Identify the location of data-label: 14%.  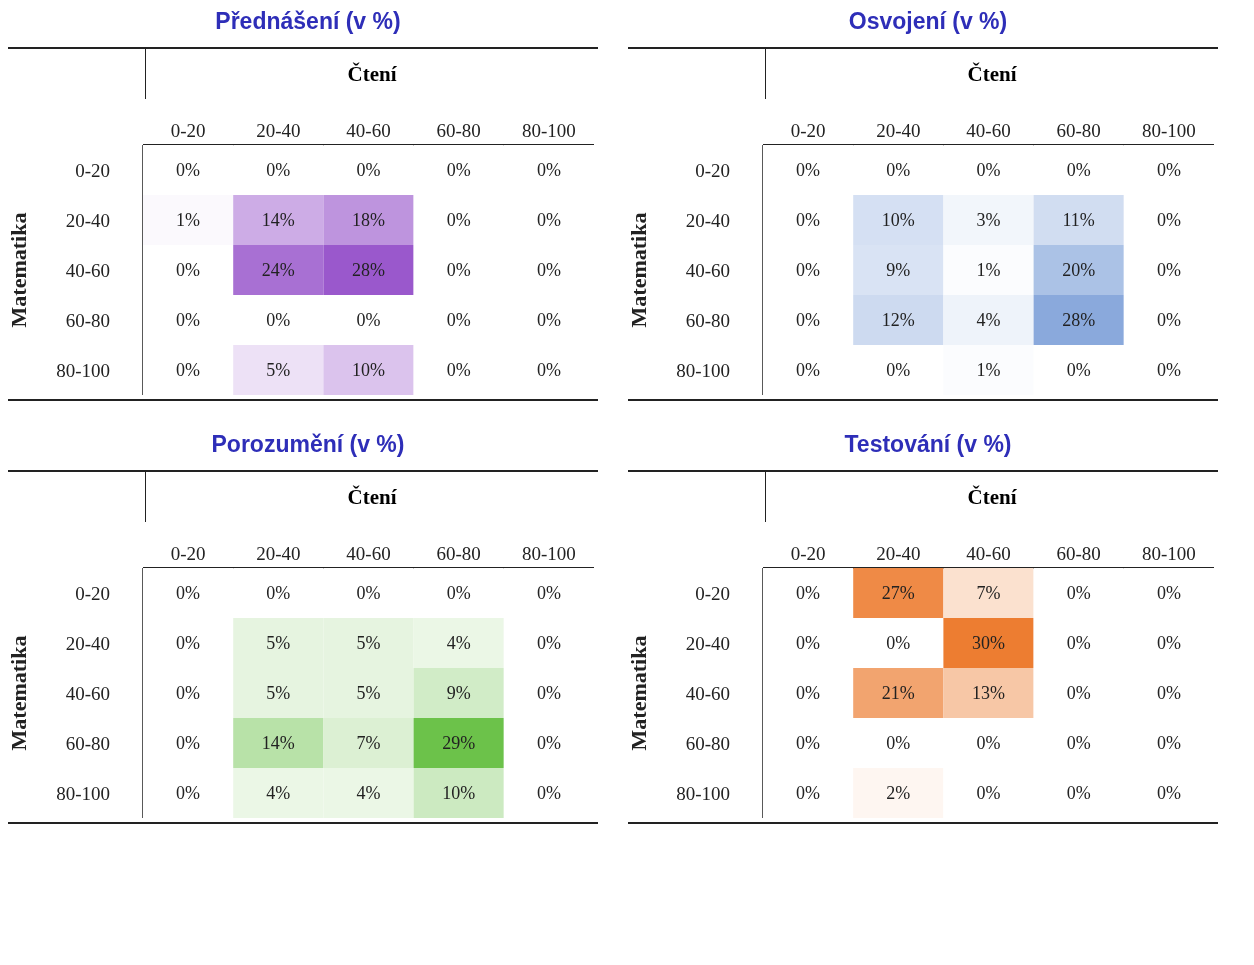
(278, 220).